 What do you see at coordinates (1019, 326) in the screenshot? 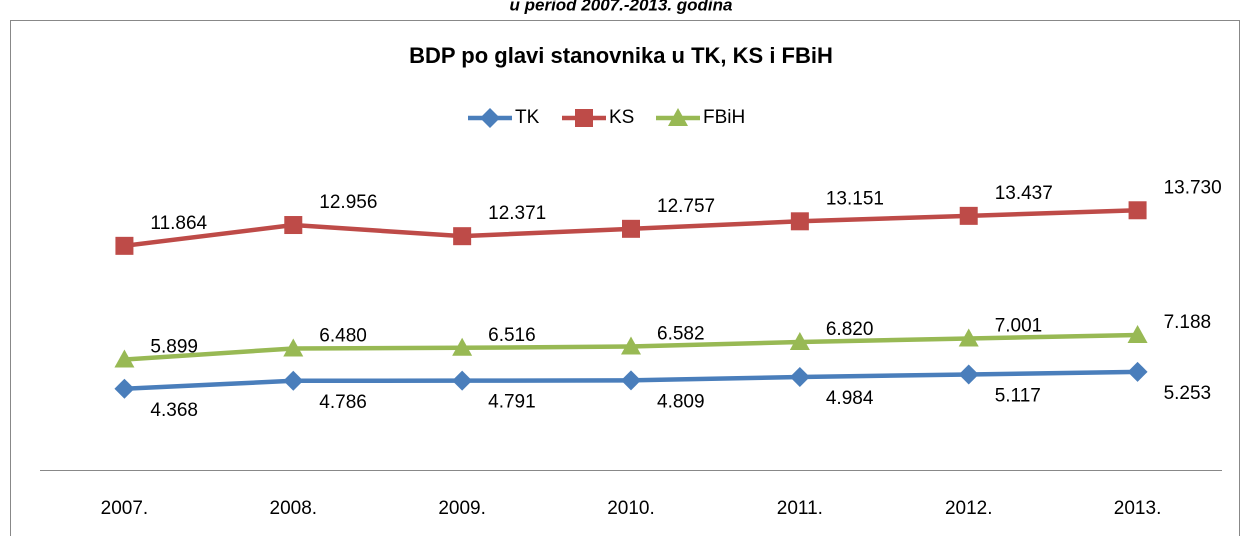
I see `data-label: 7.001` at bounding box center [1019, 326].